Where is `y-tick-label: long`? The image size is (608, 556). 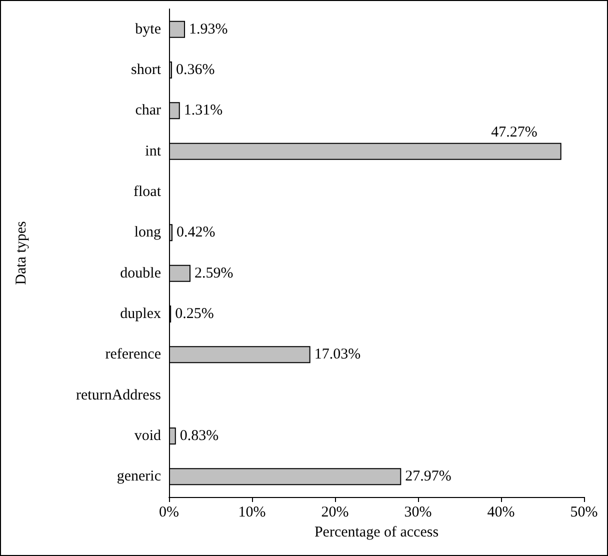 y-tick-label: long is located at coordinates (148, 232).